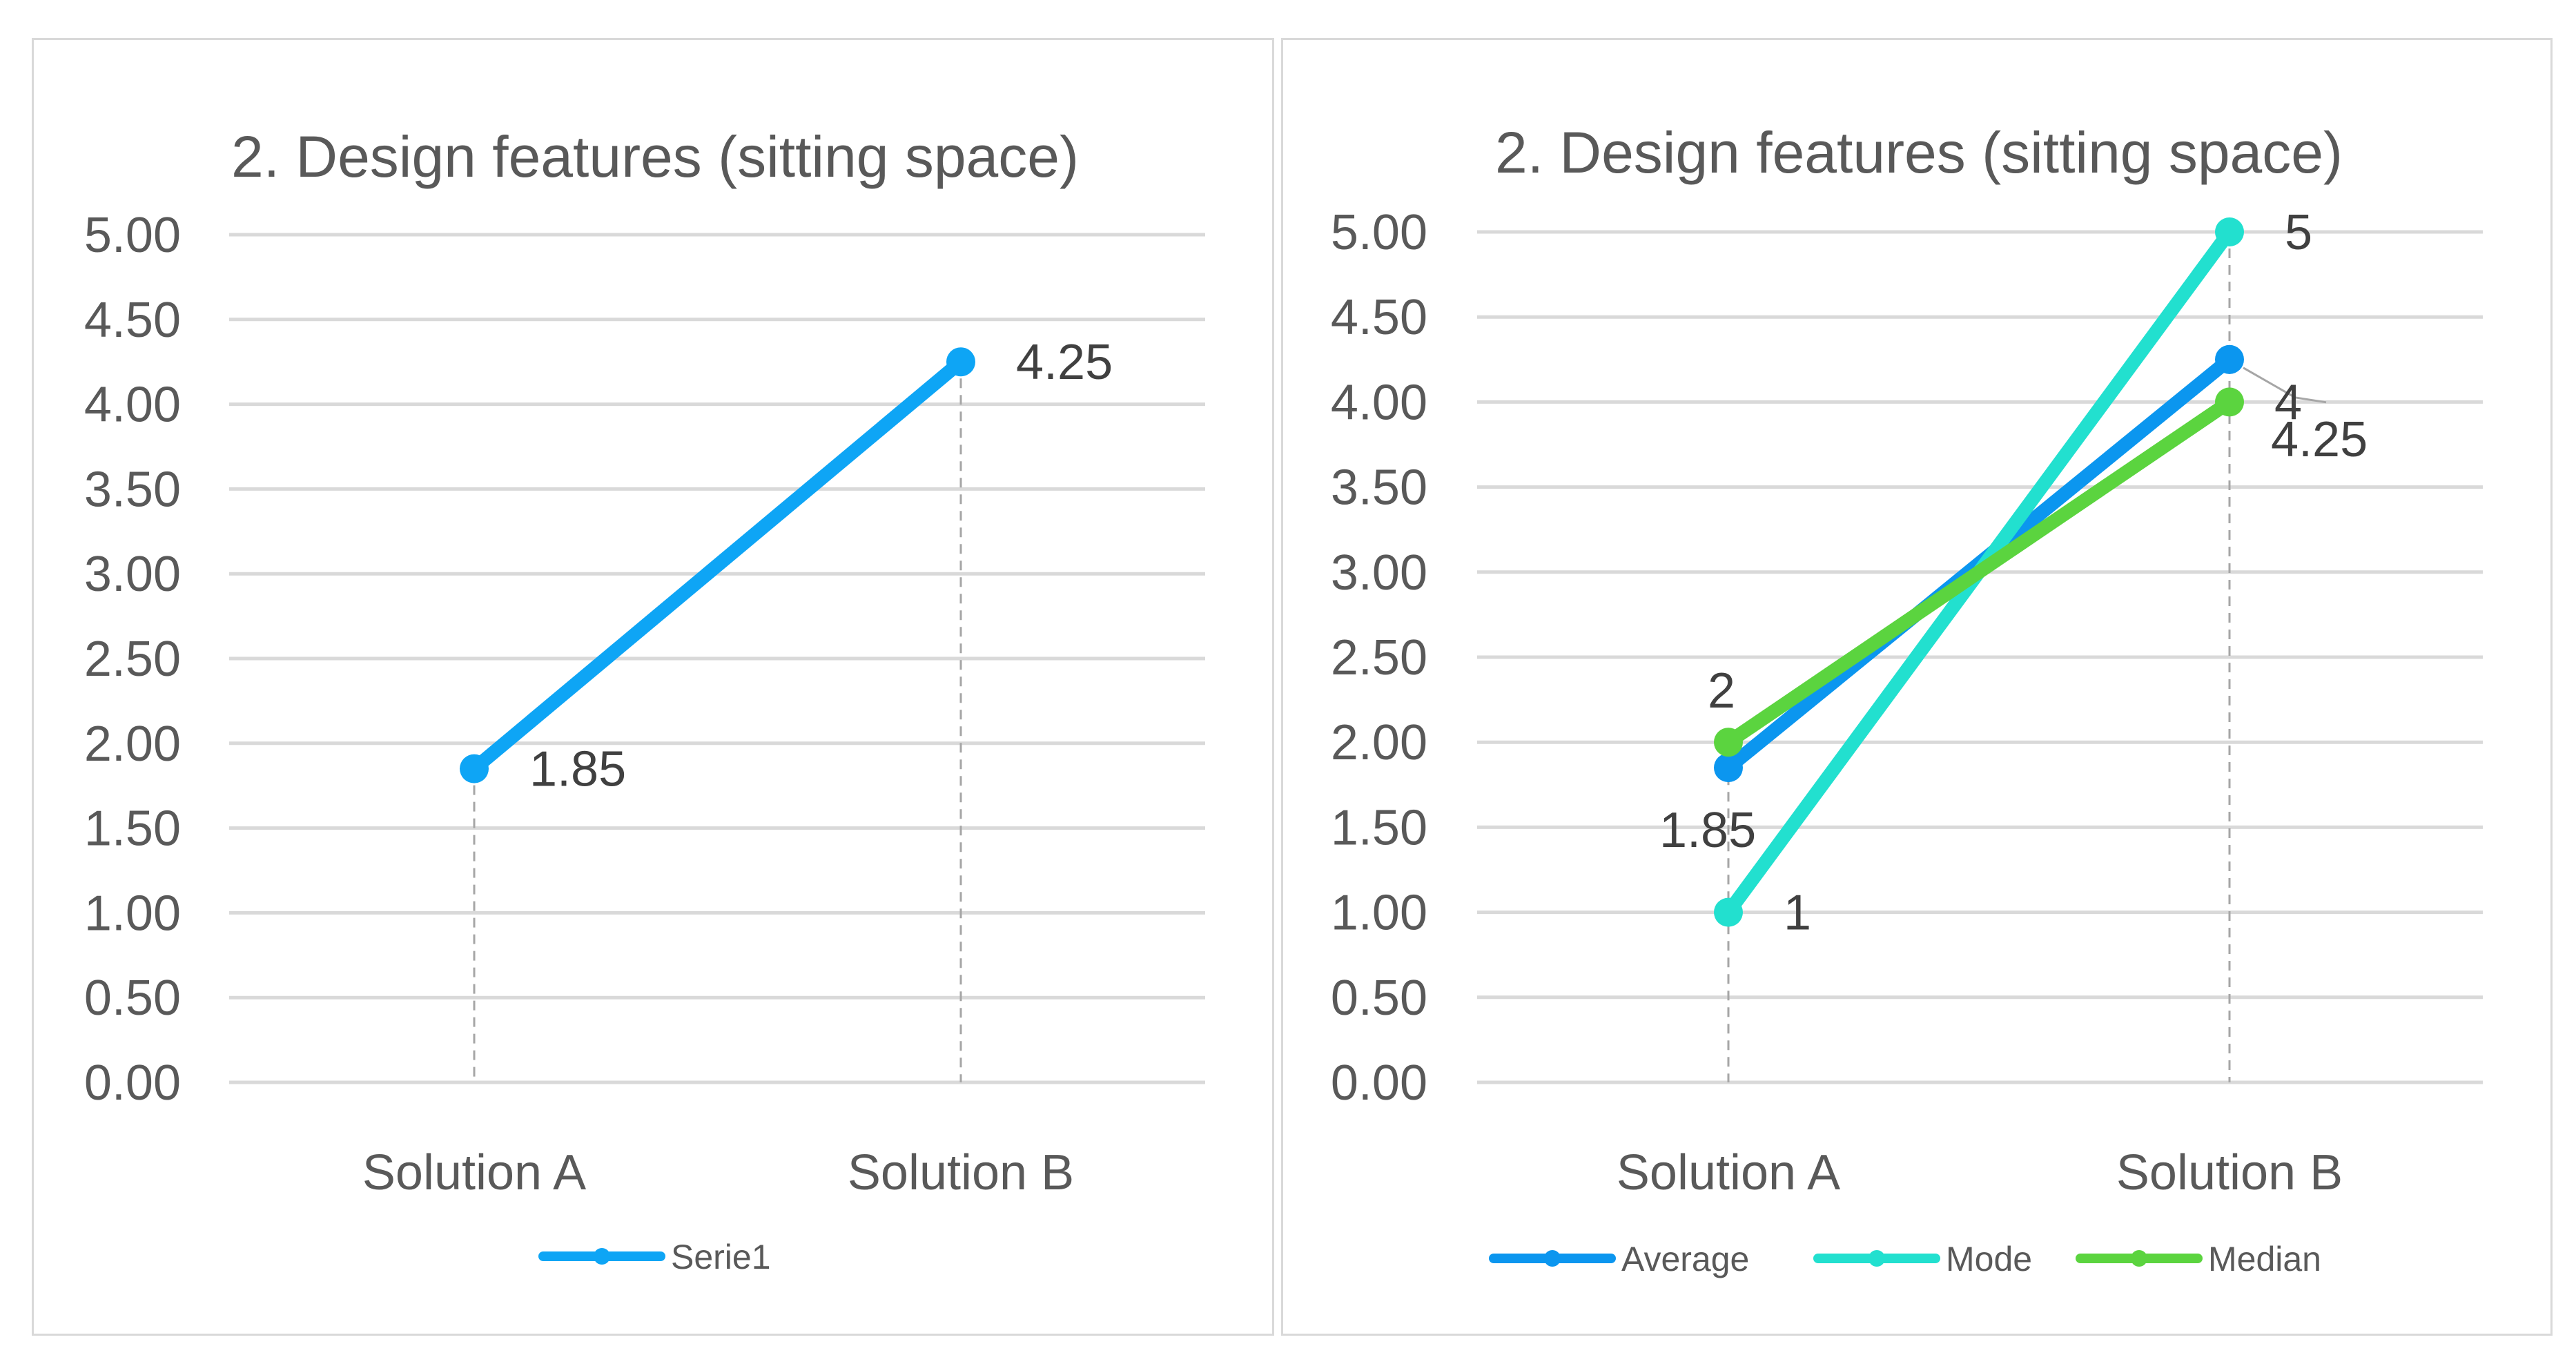 The image size is (2576, 1364). I want to click on label-leader-line, so click(2285, 386).